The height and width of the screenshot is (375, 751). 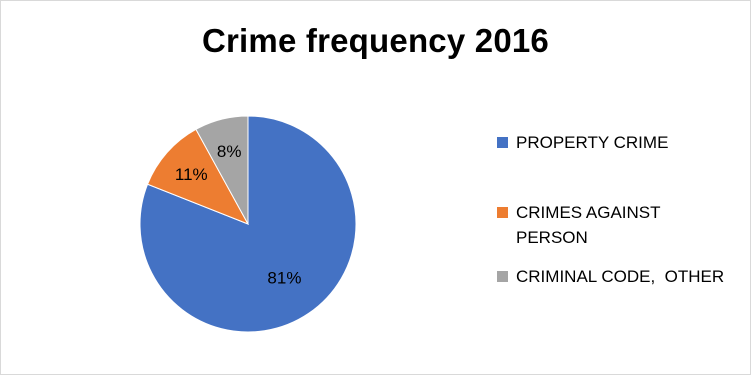 I want to click on pie-data-labels: 81% 11% 8%, so click(x=238, y=215).